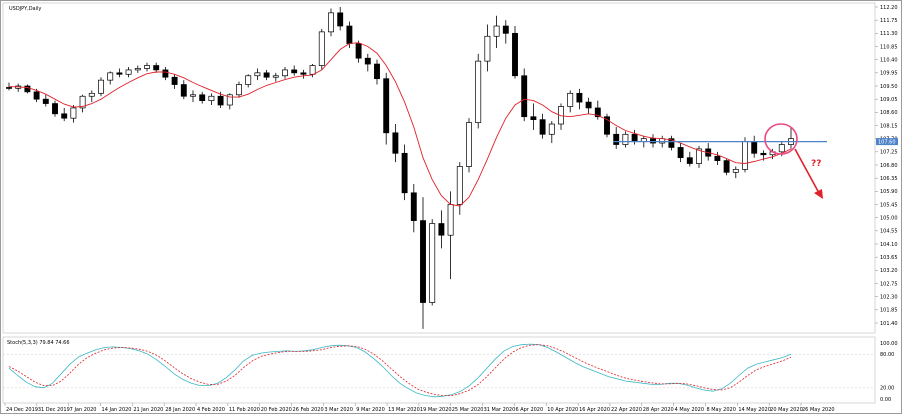 This screenshot has width=902, height=415. Describe the element at coordinates (889, 344) in the screenshot. I see `stochastic-level-label: 100.00` at that location.